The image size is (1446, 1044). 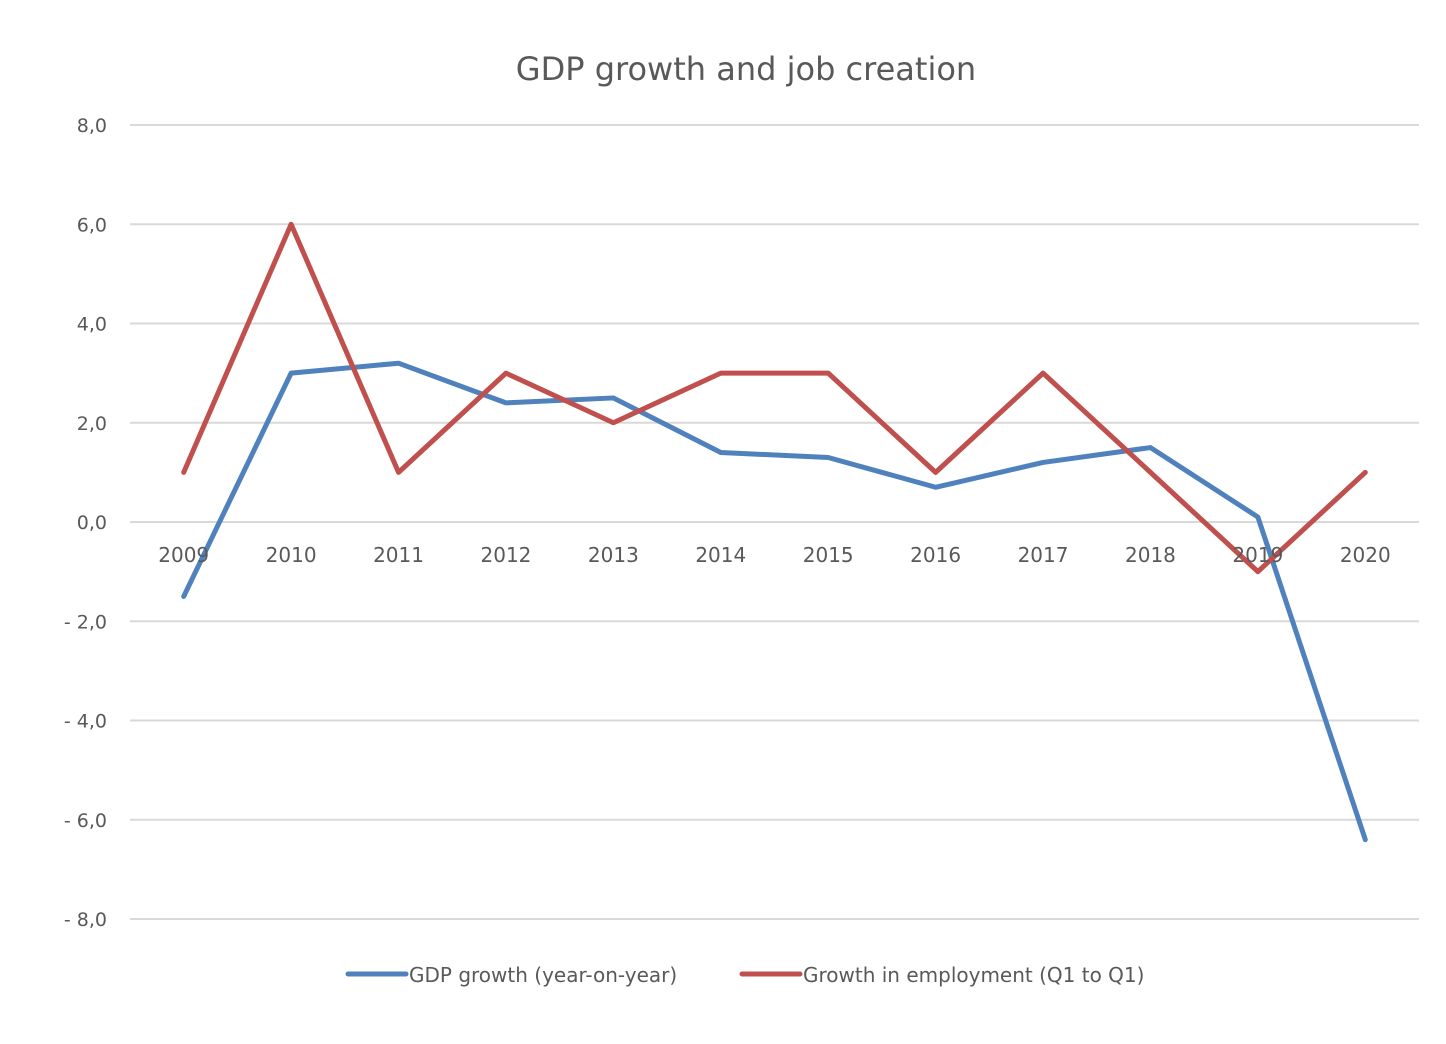 What do you see at coordinates (92, 325) in the screenshot?
I see `y-tick-label: 4,0` at bounding box center [92, 325].